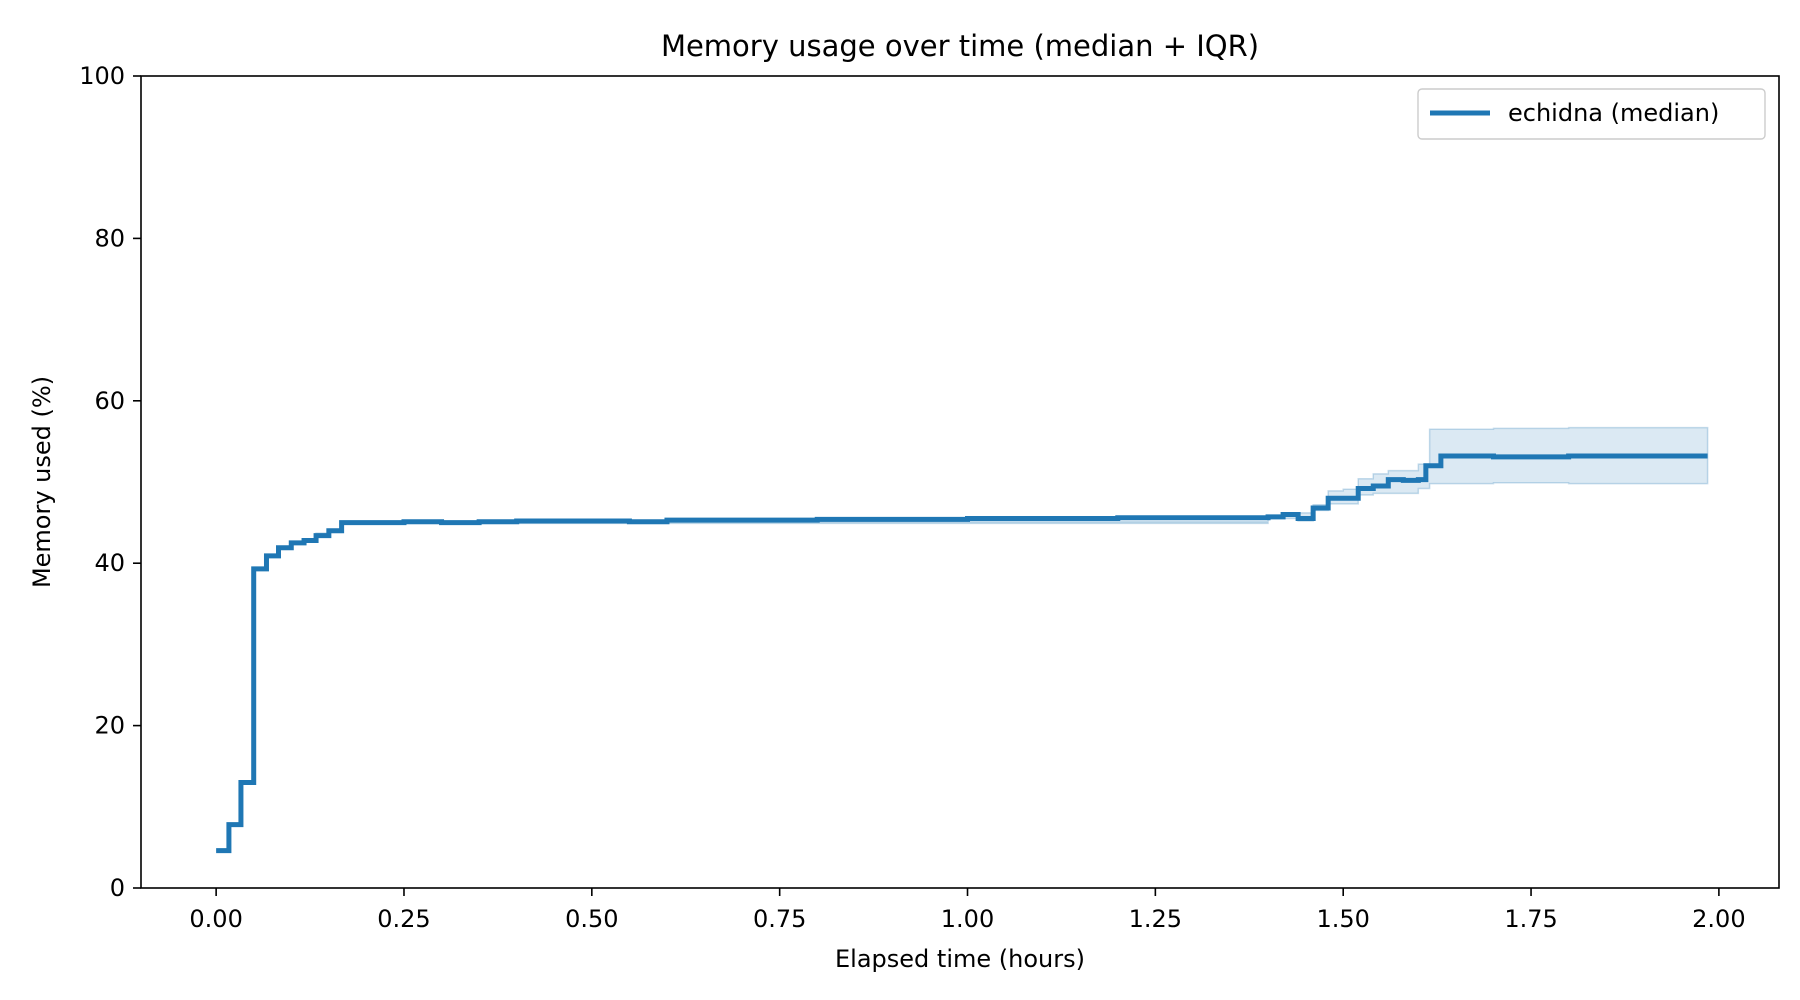 The width and height of the screenshot is (1800, 1000). Describe the element at coordinates (779, 919) in the screenshot. I see `x-tick-label: 0.75` at that location.